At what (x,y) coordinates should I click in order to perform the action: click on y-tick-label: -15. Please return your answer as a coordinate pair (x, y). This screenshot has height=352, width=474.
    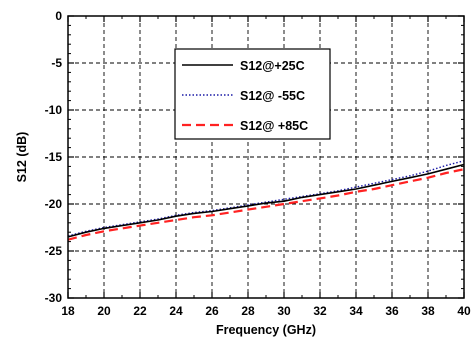
    Looking at the image, I should click on (54, 157).